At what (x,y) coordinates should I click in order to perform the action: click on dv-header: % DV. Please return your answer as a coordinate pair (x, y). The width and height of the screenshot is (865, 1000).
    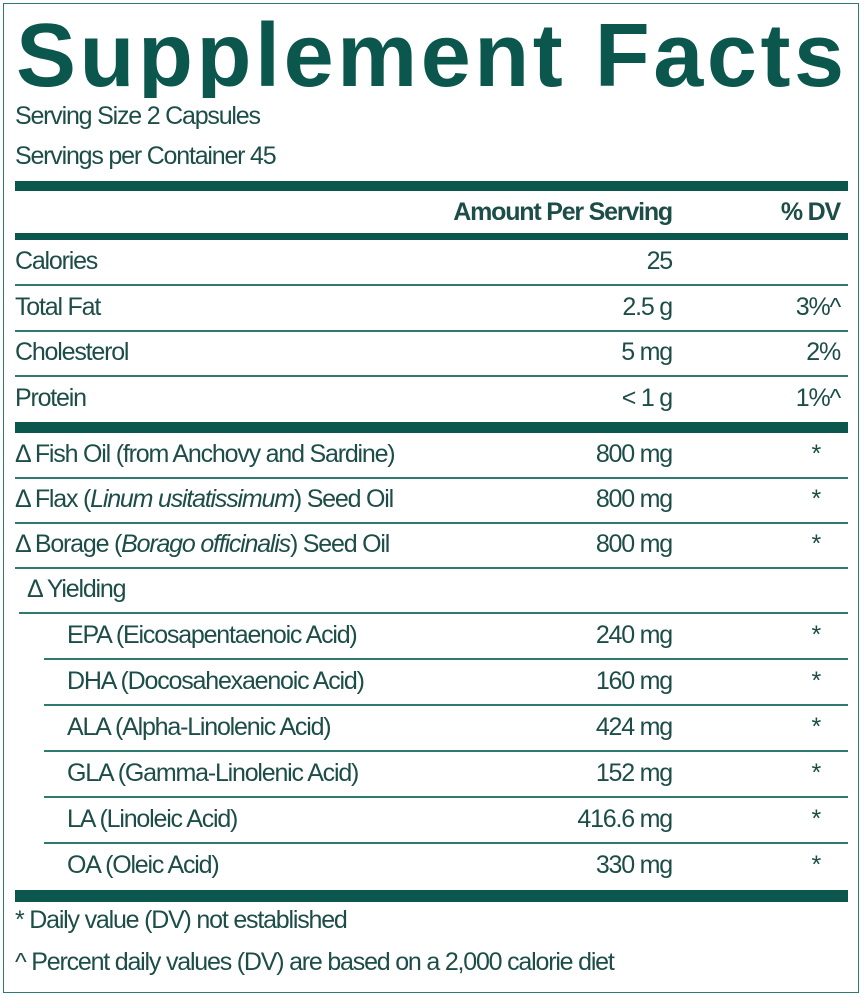
    Looking at the image, I should click on (810, 212).